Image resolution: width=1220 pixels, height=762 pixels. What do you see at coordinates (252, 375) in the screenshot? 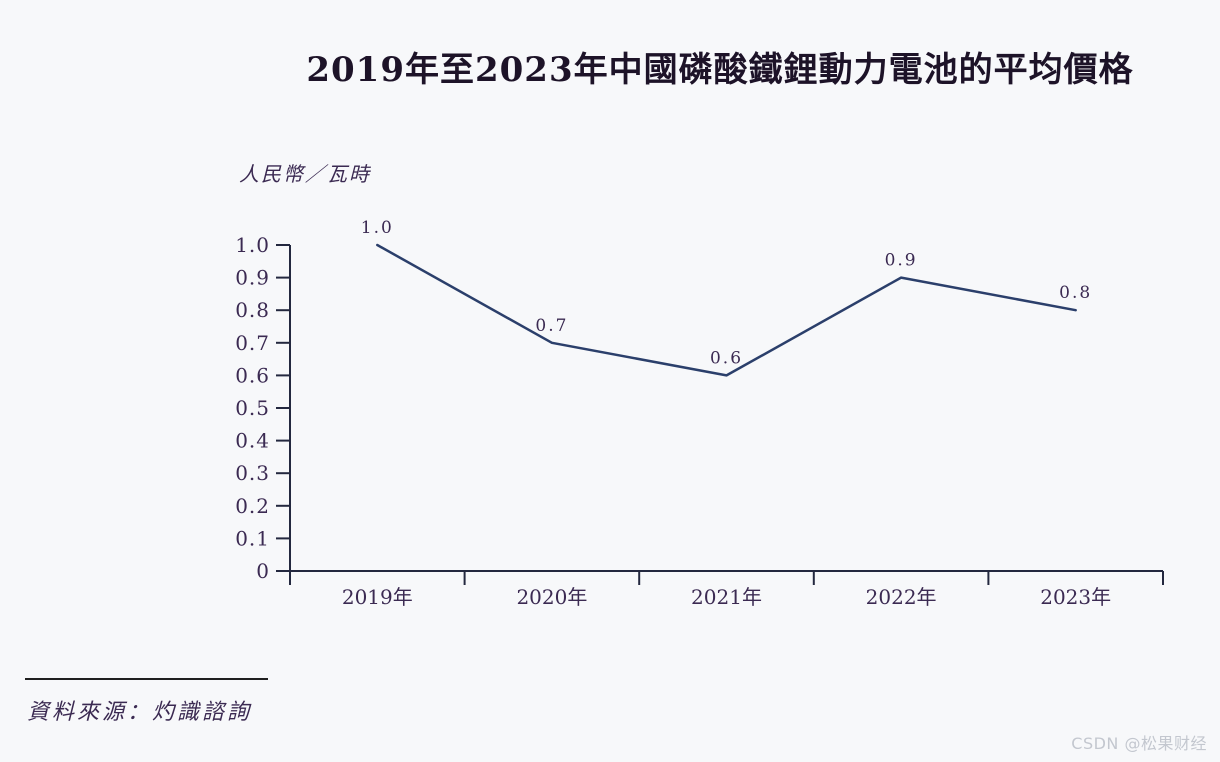
I see `y-tick-label: 0.6` at bounding box center [252, 375].